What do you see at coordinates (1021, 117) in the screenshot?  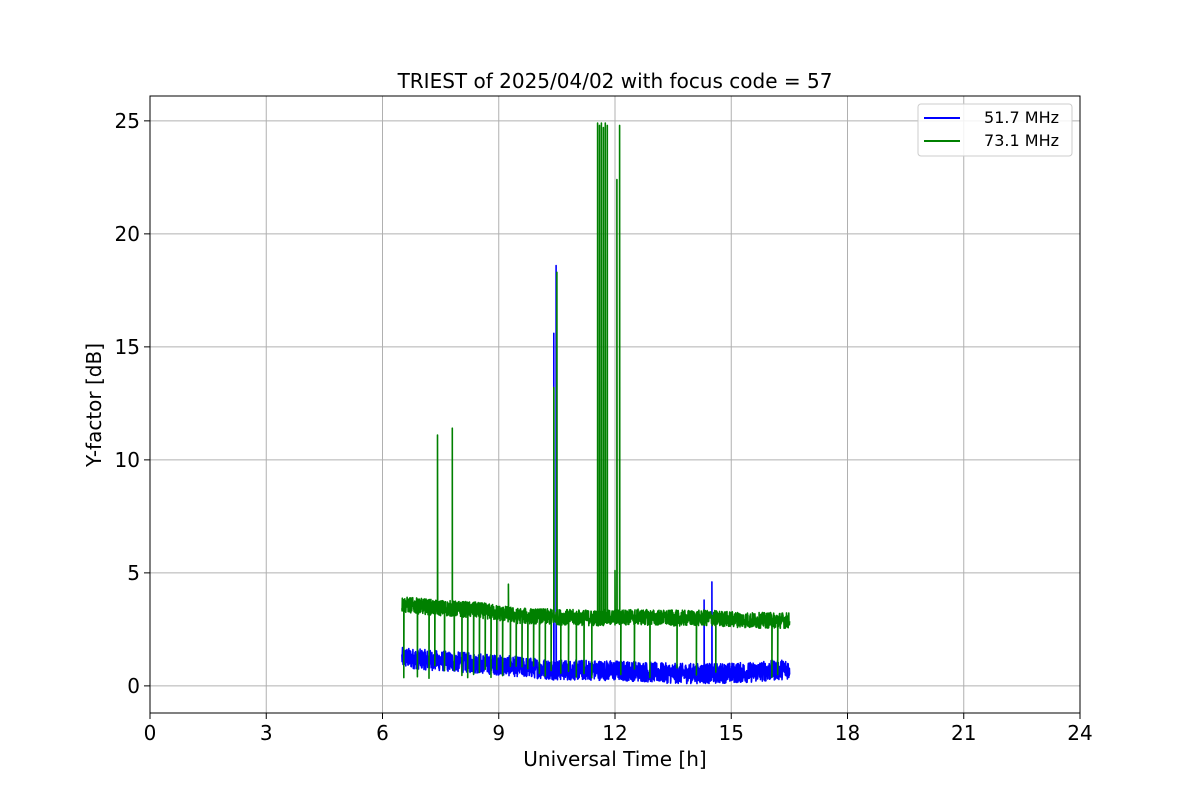 I see `legend-label-51-7-mhz: 51.7 MHz` at bounding box center [1021, 117].